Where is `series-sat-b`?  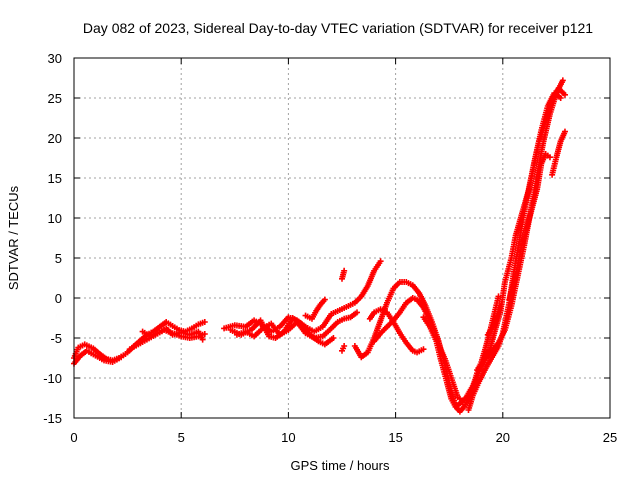
series-sat-b is located at coordinates (98, 357).